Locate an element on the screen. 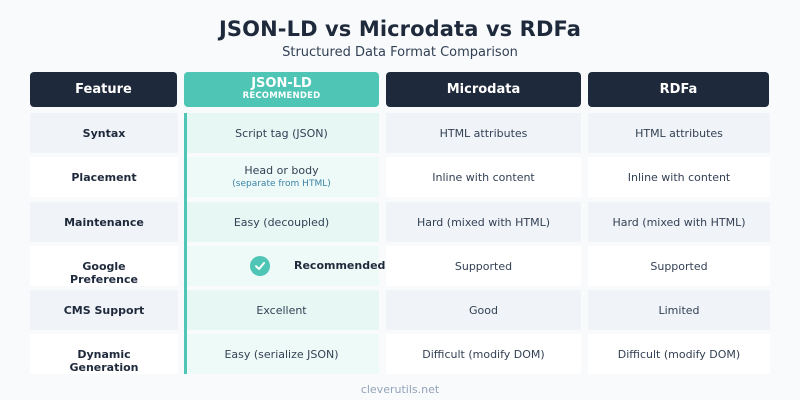 The width and height of the screenshot is (800, 400). rdfa-cell: HTML attributes is located at coordinates (679, 133).